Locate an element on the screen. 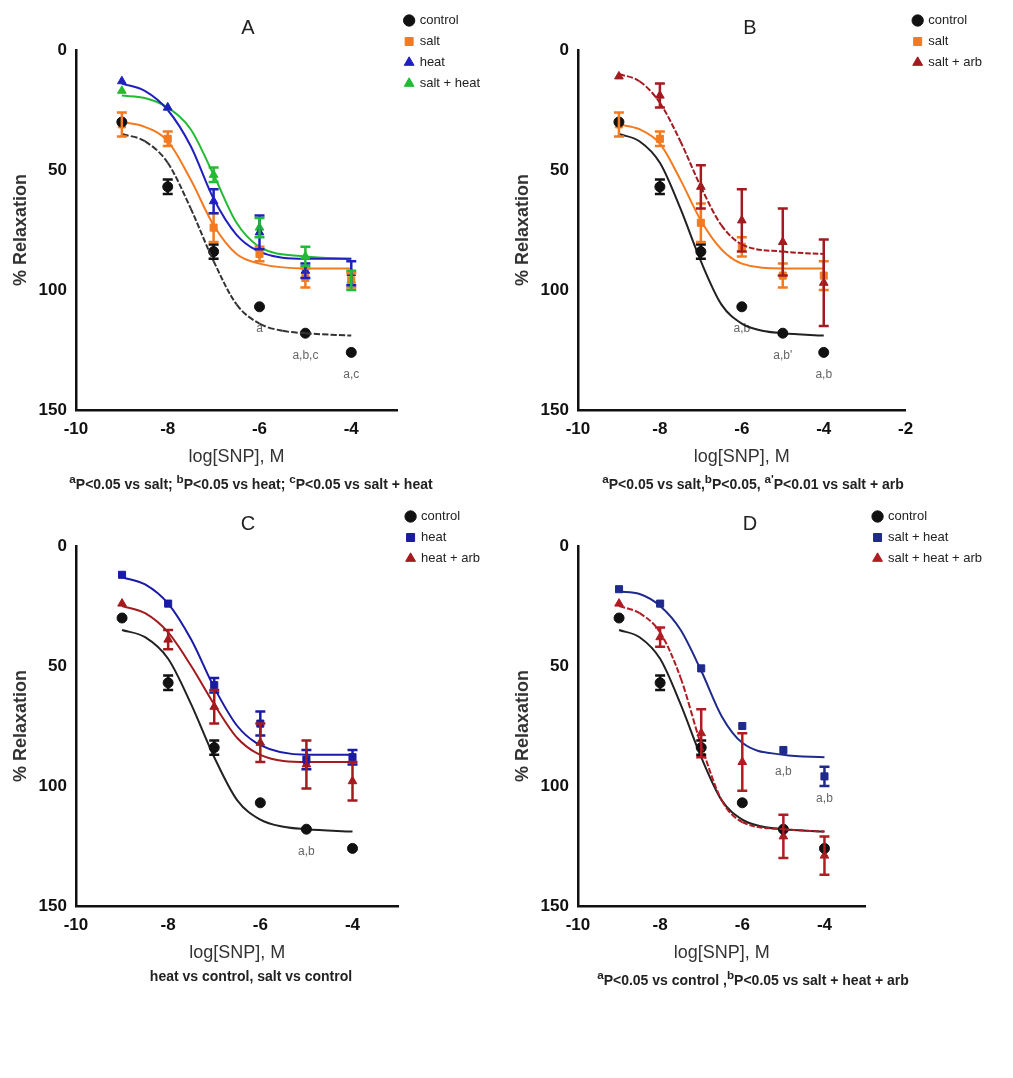 The image size is (1013, 1078). text: $^{a}$P<0.05 vs salt; $^{b}$P<0.05 vs heat; $^{c}$P<0.05 vs salt + heat is located at coordinates (251, 482).